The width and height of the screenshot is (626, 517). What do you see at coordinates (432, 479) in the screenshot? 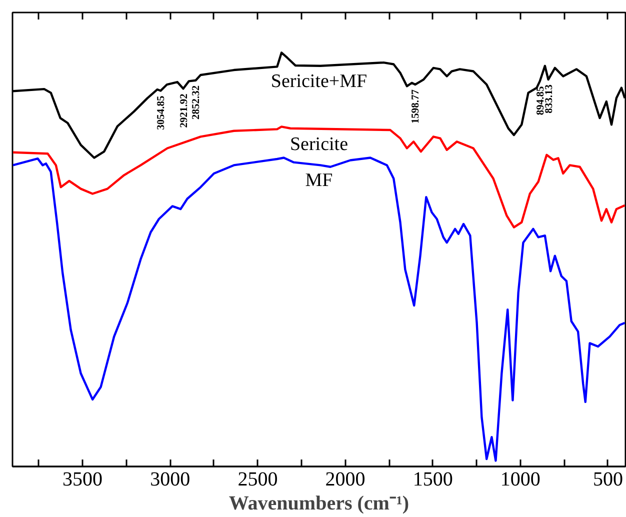
I see `x-tick-label: 1500` at bounding box center [432, 479].